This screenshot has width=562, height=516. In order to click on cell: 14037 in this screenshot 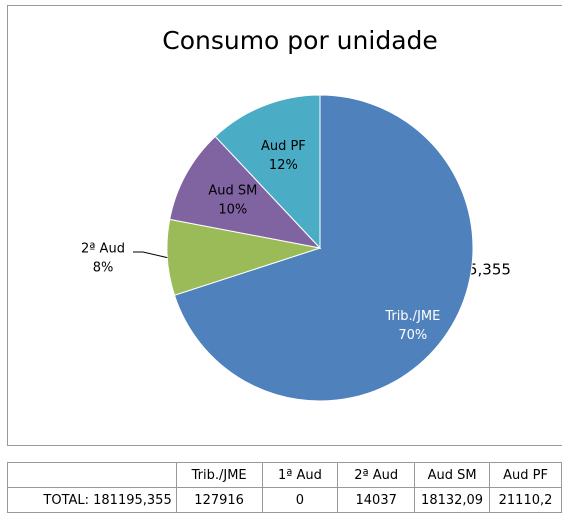, I will do `click(376, 500)`.